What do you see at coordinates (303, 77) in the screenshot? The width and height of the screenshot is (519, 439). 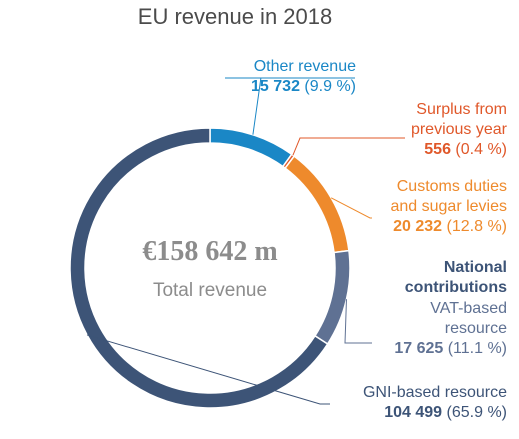 I see `label-other-revenue: Other revenue 15 732 (9.9 %)` at bounding box center [303, 77].